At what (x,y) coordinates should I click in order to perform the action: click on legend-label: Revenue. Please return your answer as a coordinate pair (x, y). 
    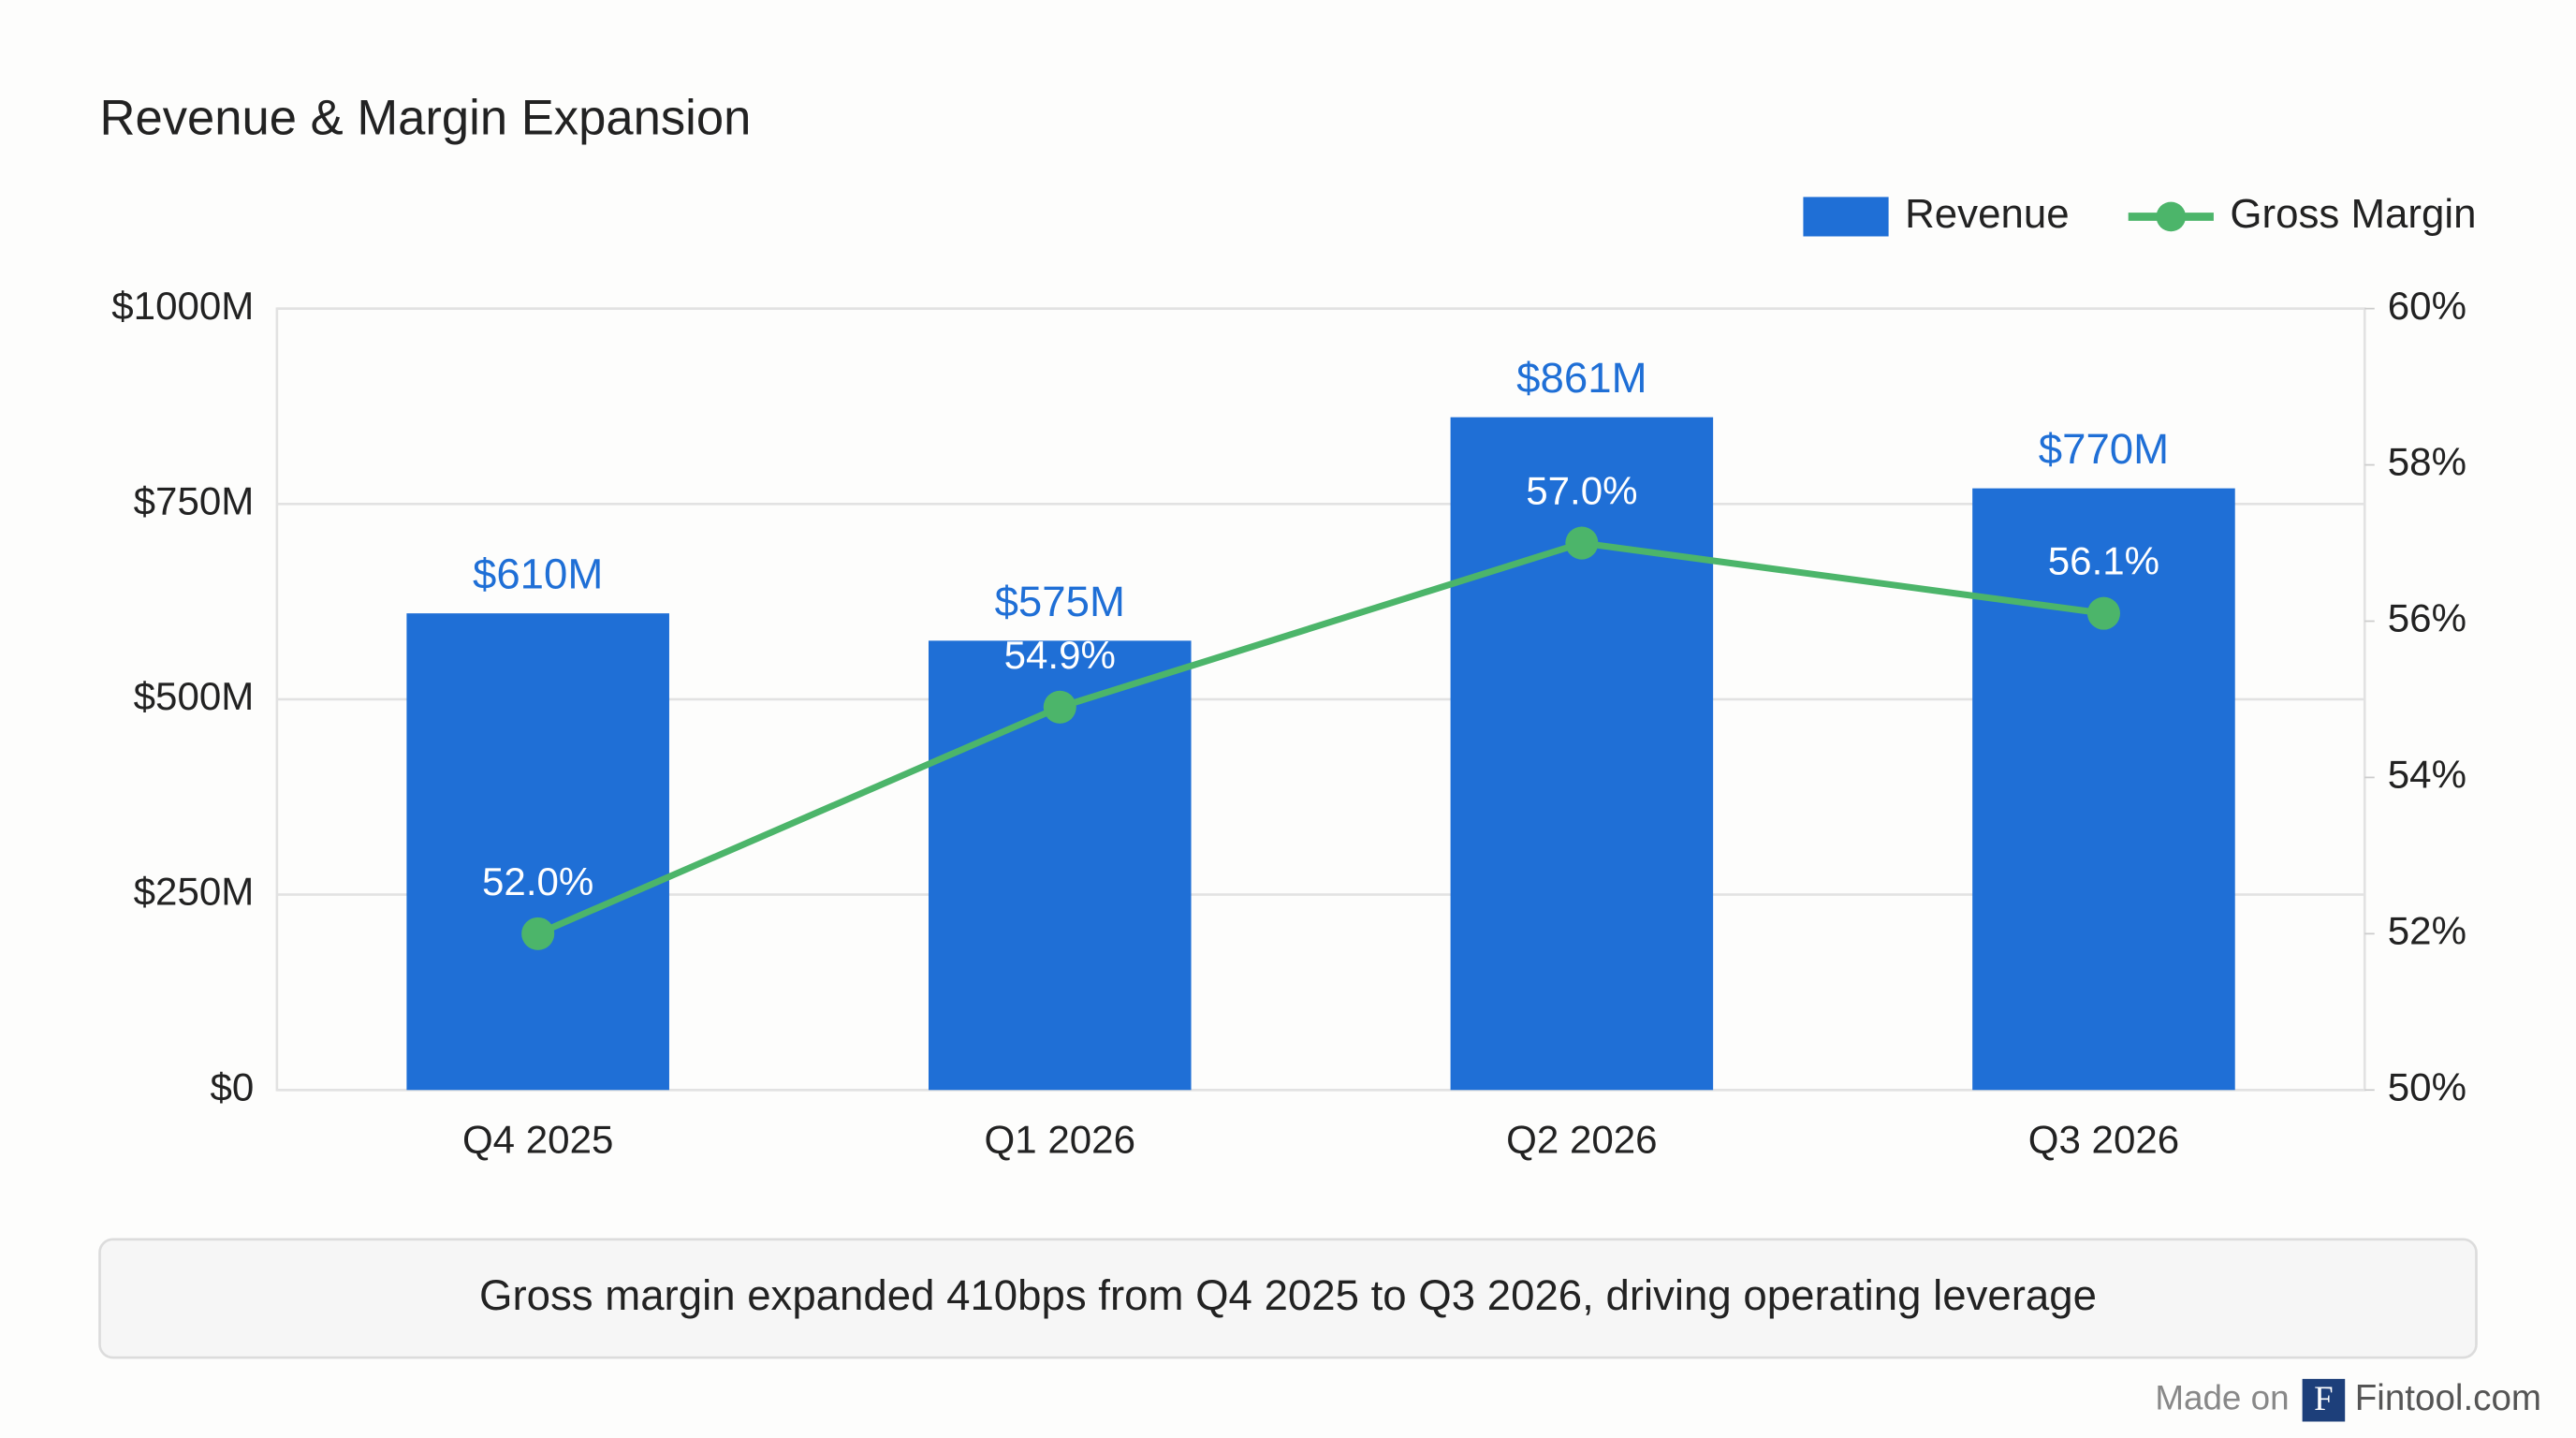
    Looking at the image, I should click on (1987, 214).